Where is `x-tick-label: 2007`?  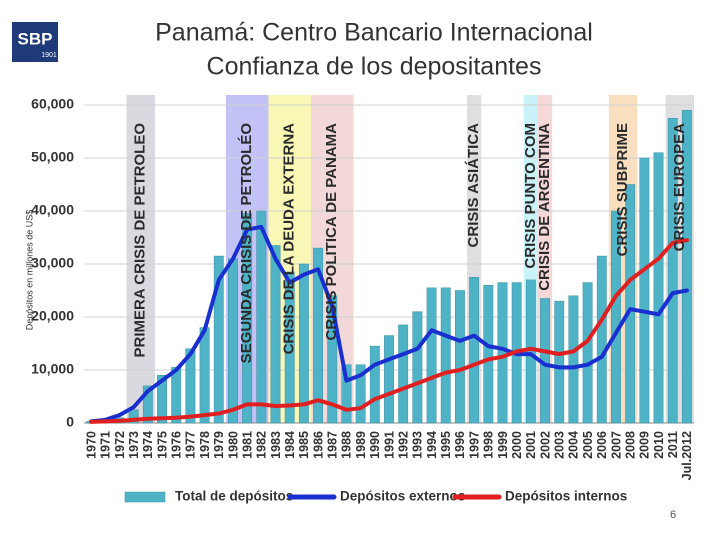 x-tick-label: 2007 is located at coordinates (616, 445).